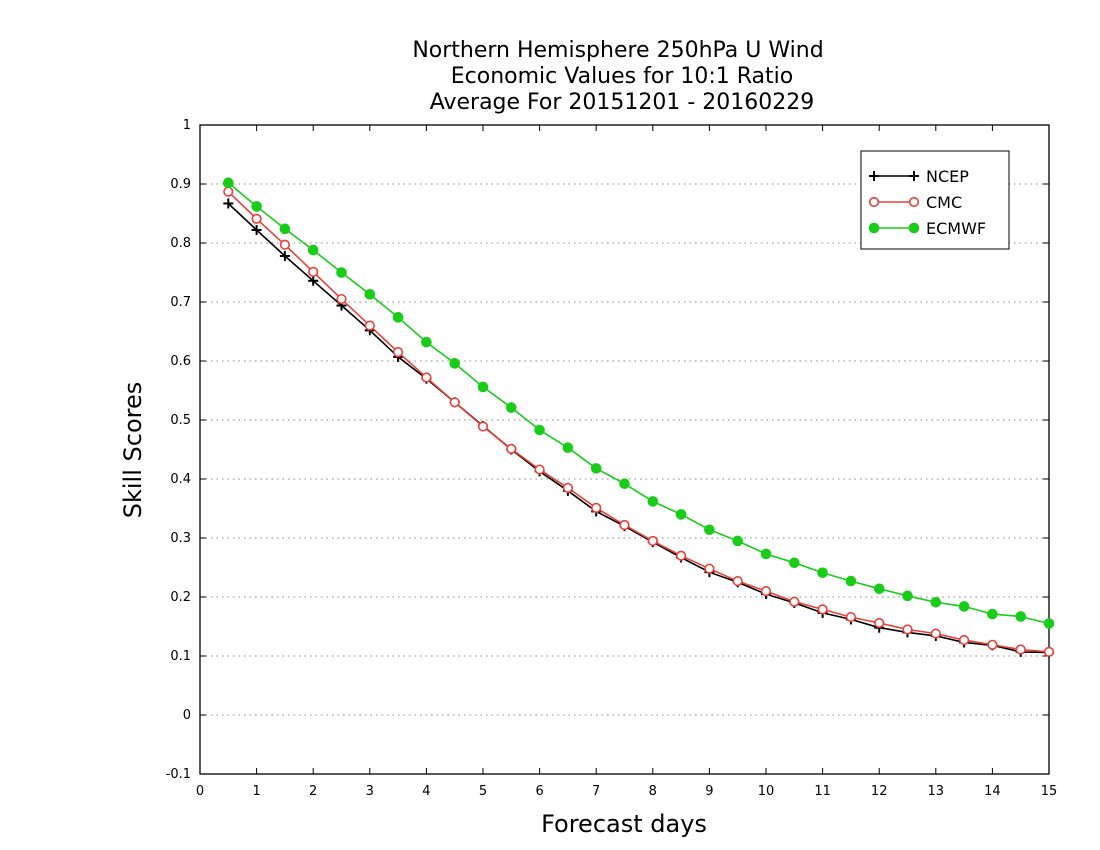 This screenshot has height=850, width=1100. Describe the element at coordinates (992, 791) in the screenshot. I see `x-tick-label: 14` at that location.